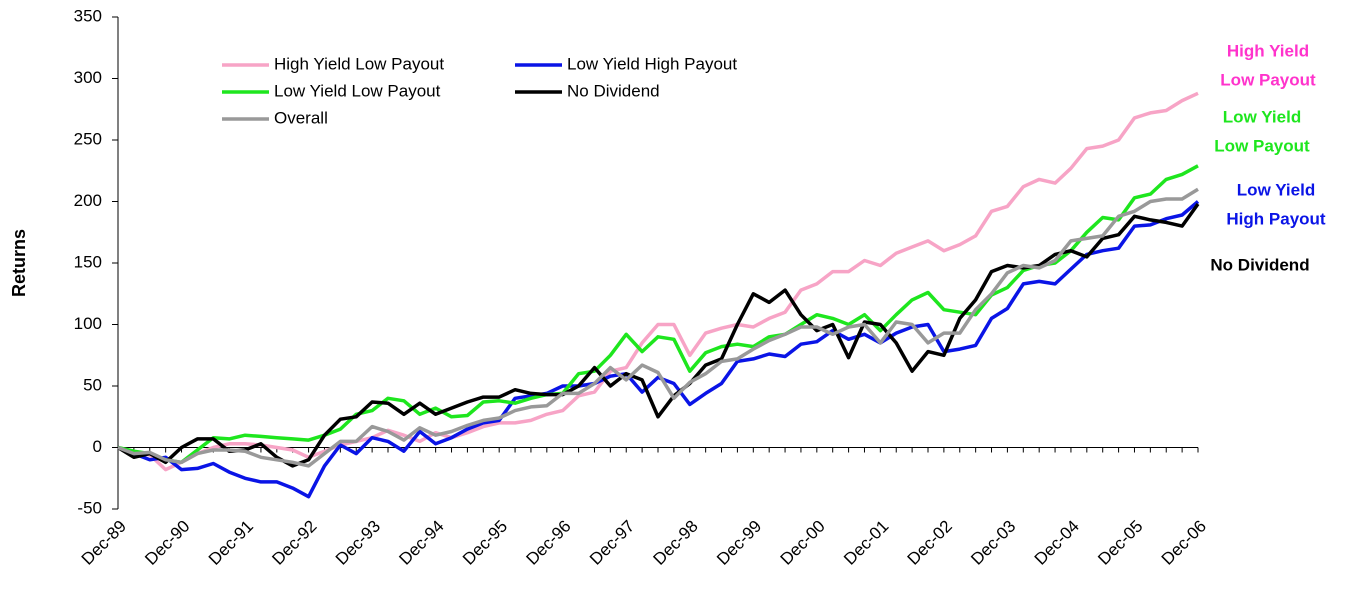 This screenshot has height=590, width=1351. I want to click on x-tick-label: Dec-02, so click(930, 543).